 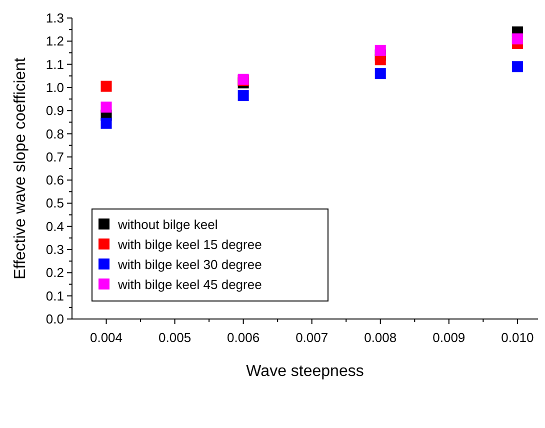 What do you see at coordinates (449, 337) in the screenshot?
I see `x-tick-label: 0.009` at bounding box center [449, 337].